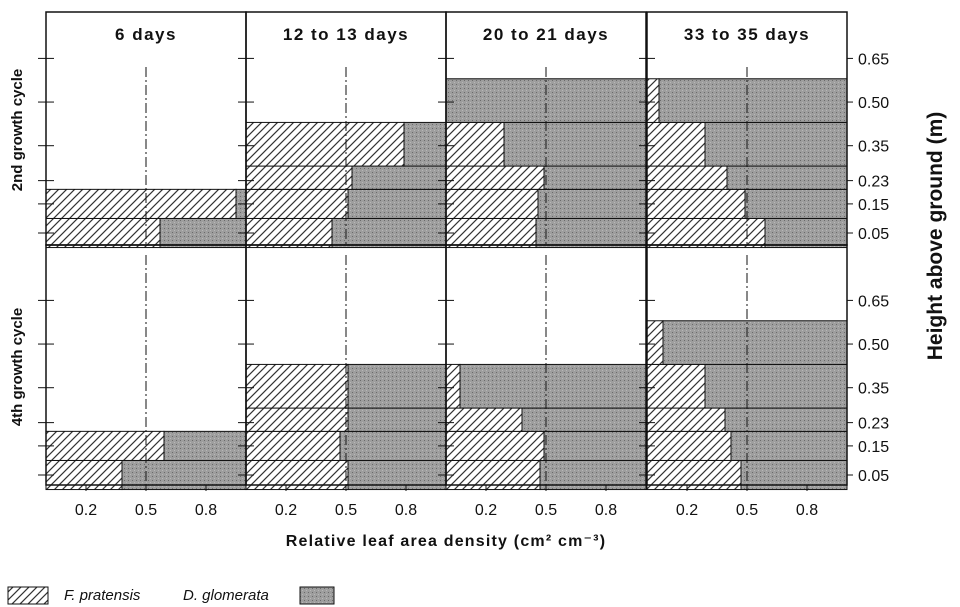 Image resolution: width=960 pixels, height=607 pixels. Describe the element at coordinates (389, 233) in the screenshot. I see `bar-d-glomerata-r0c1-band0` at that location.